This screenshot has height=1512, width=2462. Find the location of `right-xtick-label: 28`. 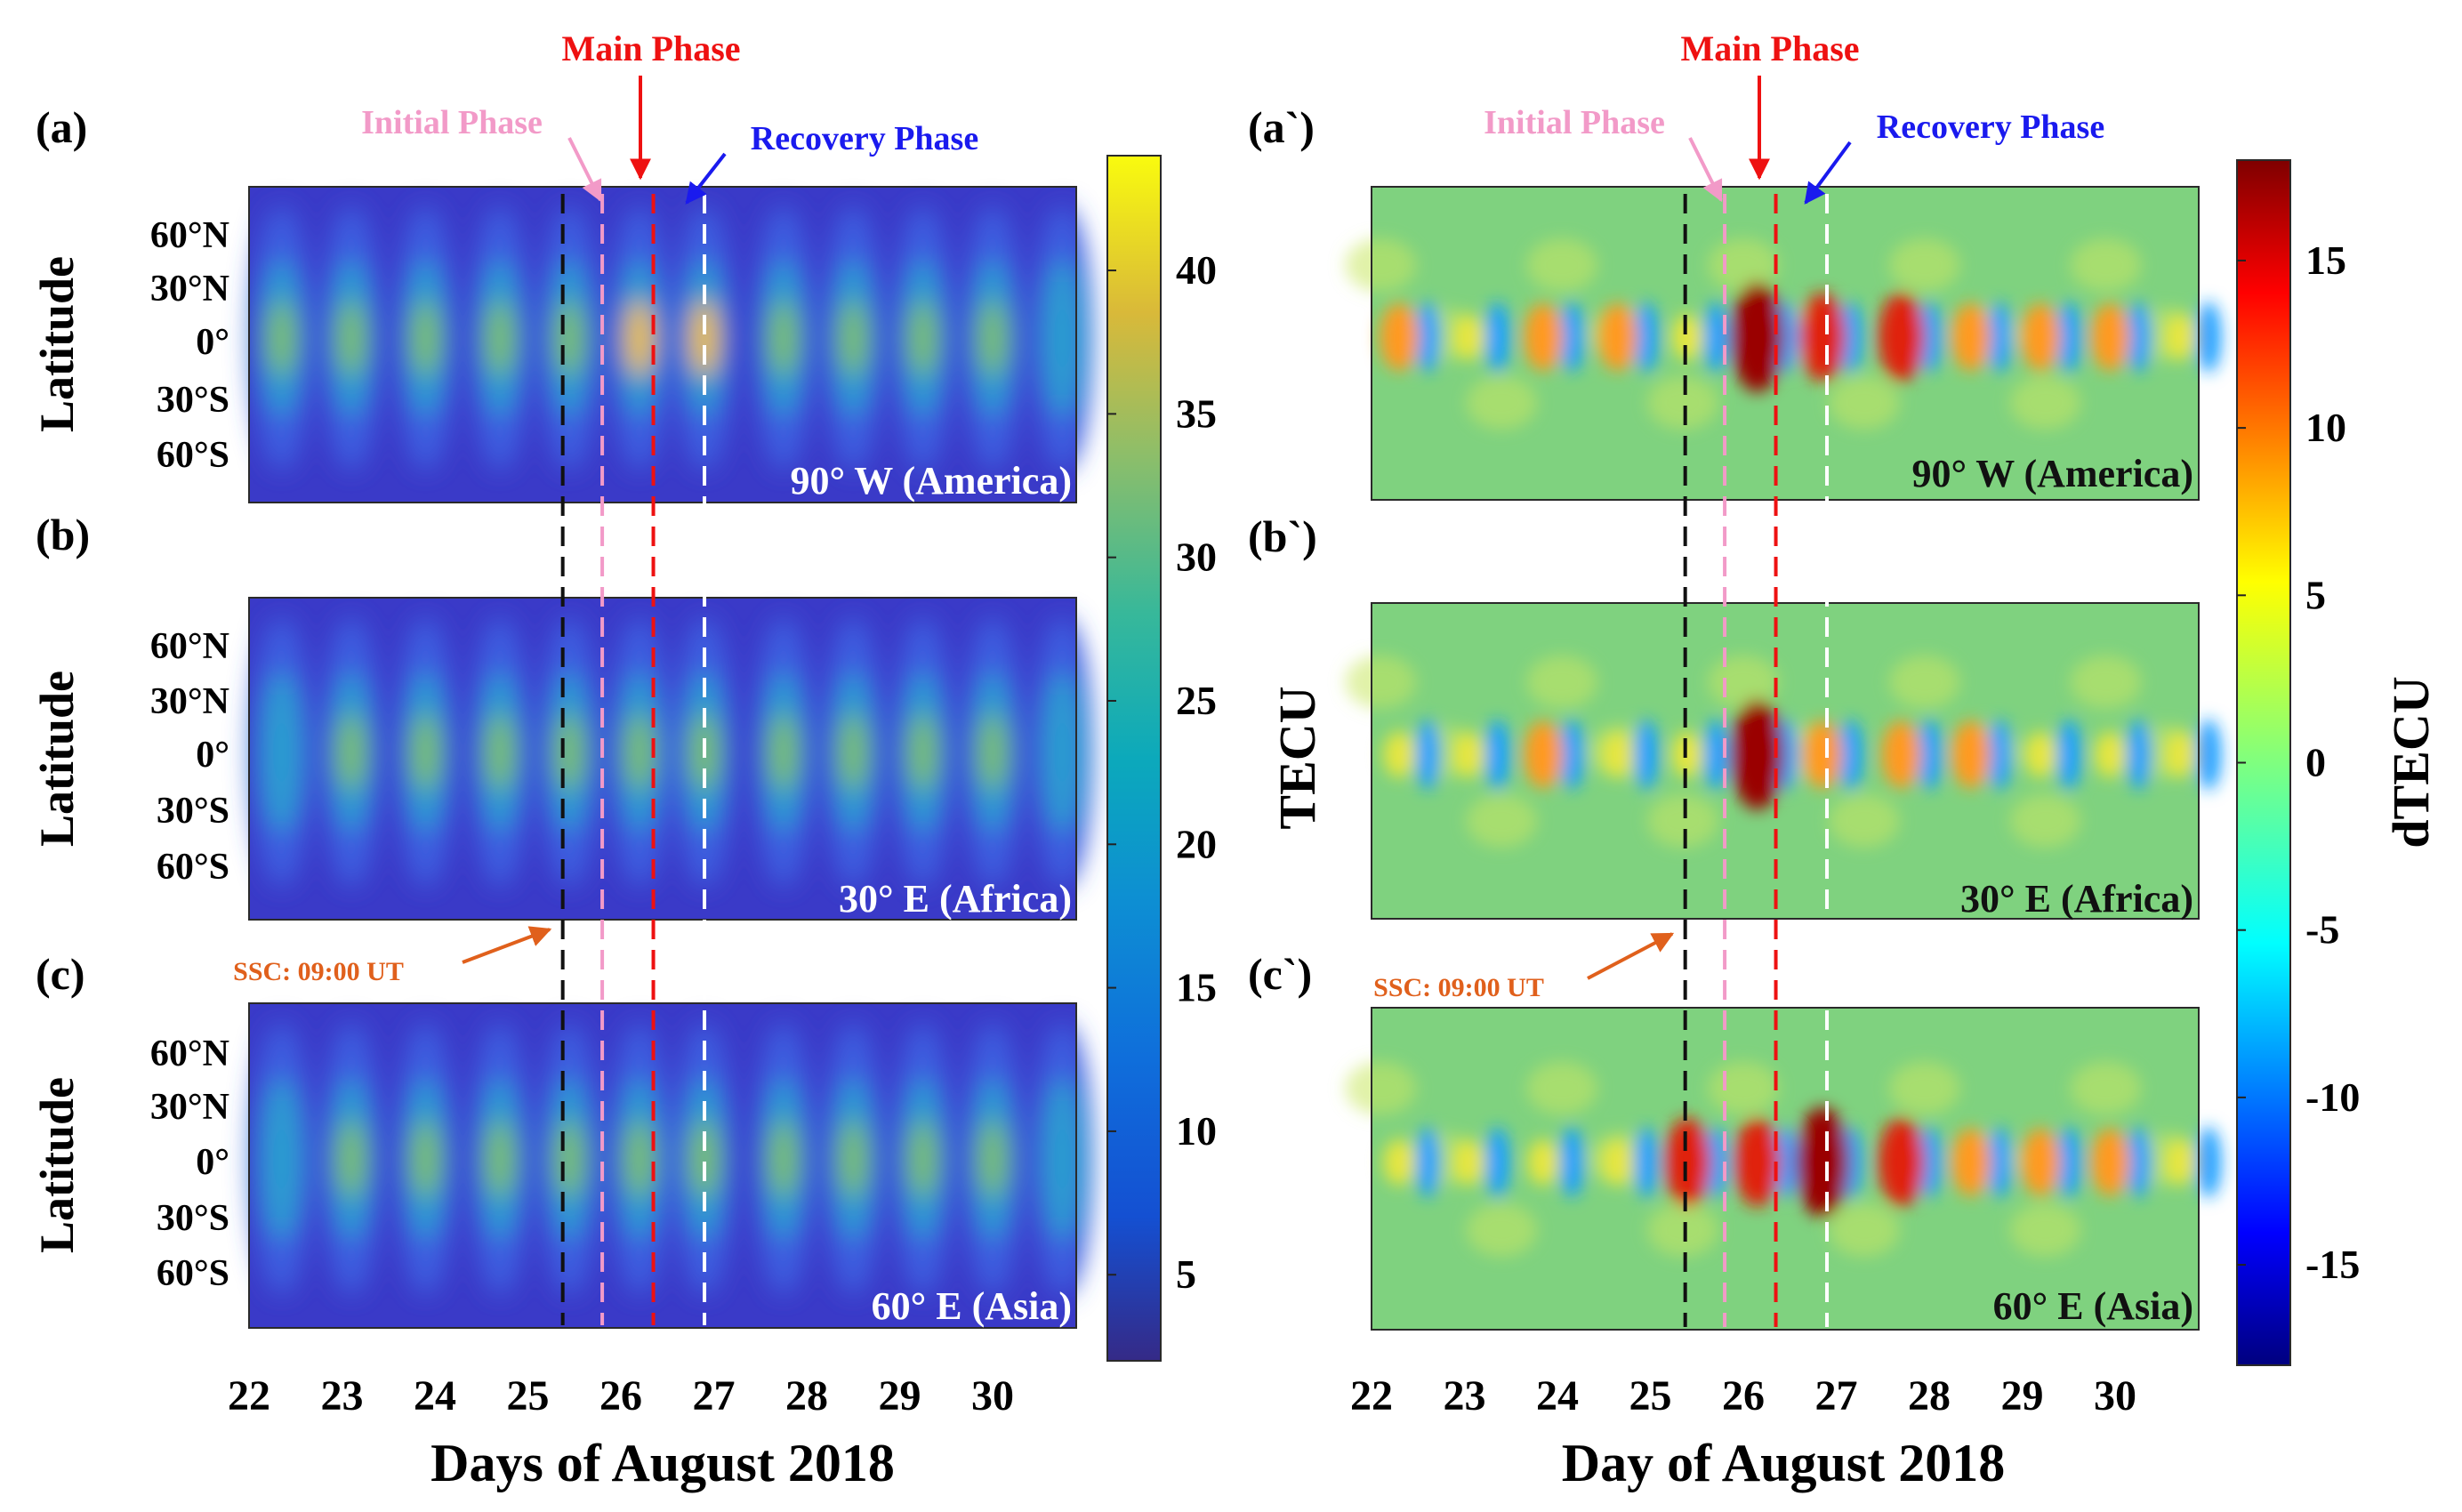

right-xtick-label: 28 is located at coordinates (1930, 1396).